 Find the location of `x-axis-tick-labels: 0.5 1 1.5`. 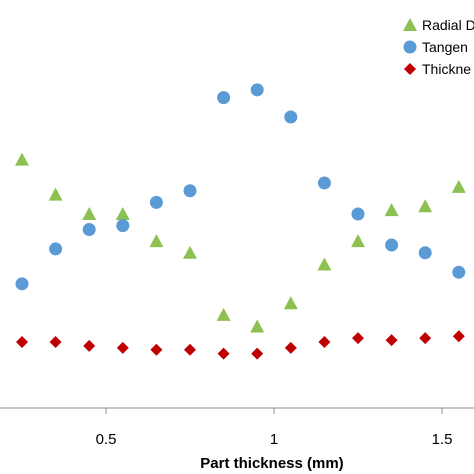

x-axis-tick-labels: 0.5 1 1.5 is located at coordinates (274, 439).